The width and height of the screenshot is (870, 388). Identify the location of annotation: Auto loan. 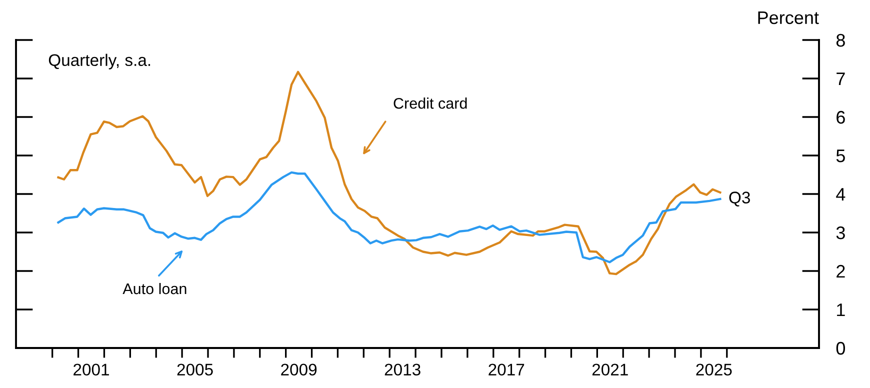
(154, 288).